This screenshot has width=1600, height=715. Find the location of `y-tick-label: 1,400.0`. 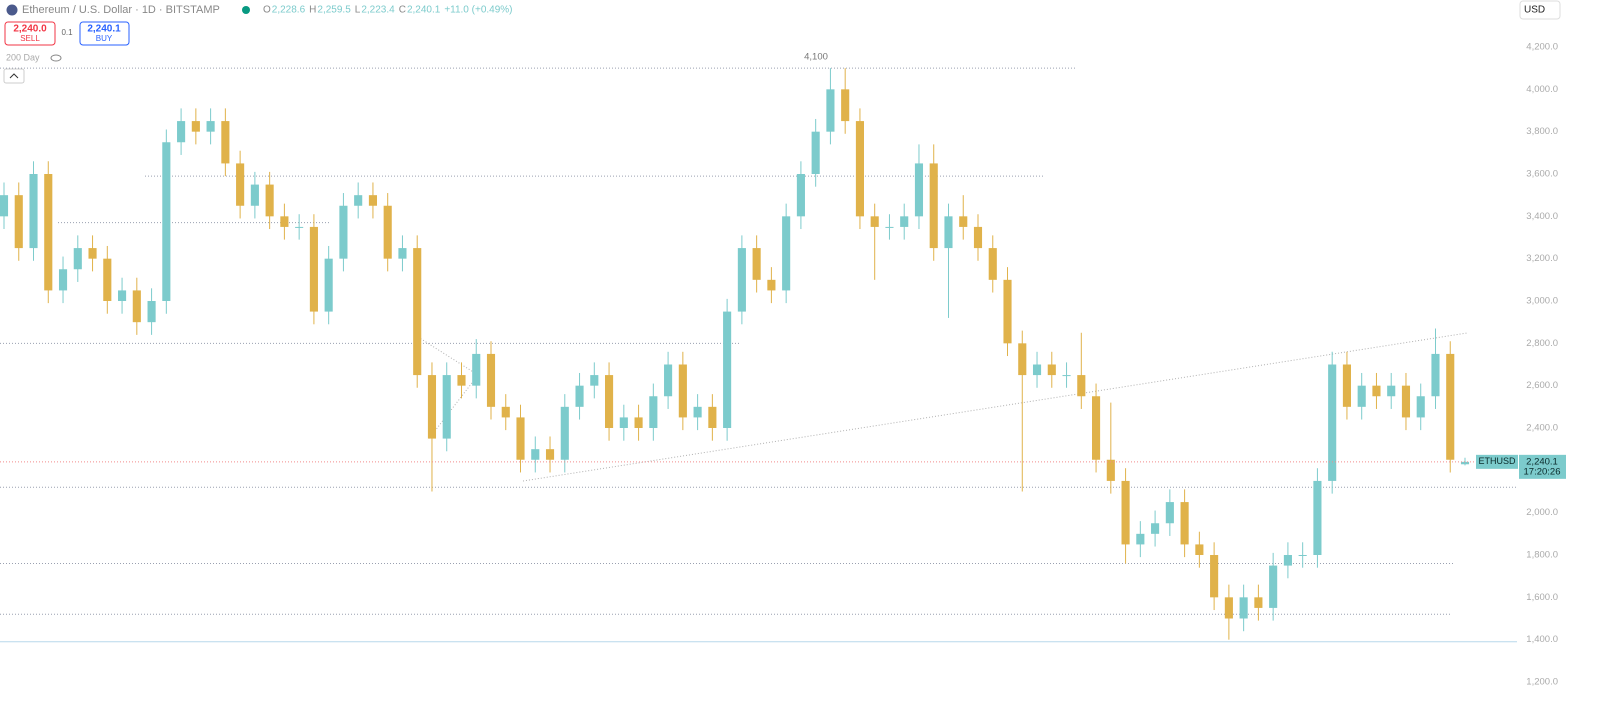

y-tick-label: 1,400.0 is located at coordinates (1542, 639).